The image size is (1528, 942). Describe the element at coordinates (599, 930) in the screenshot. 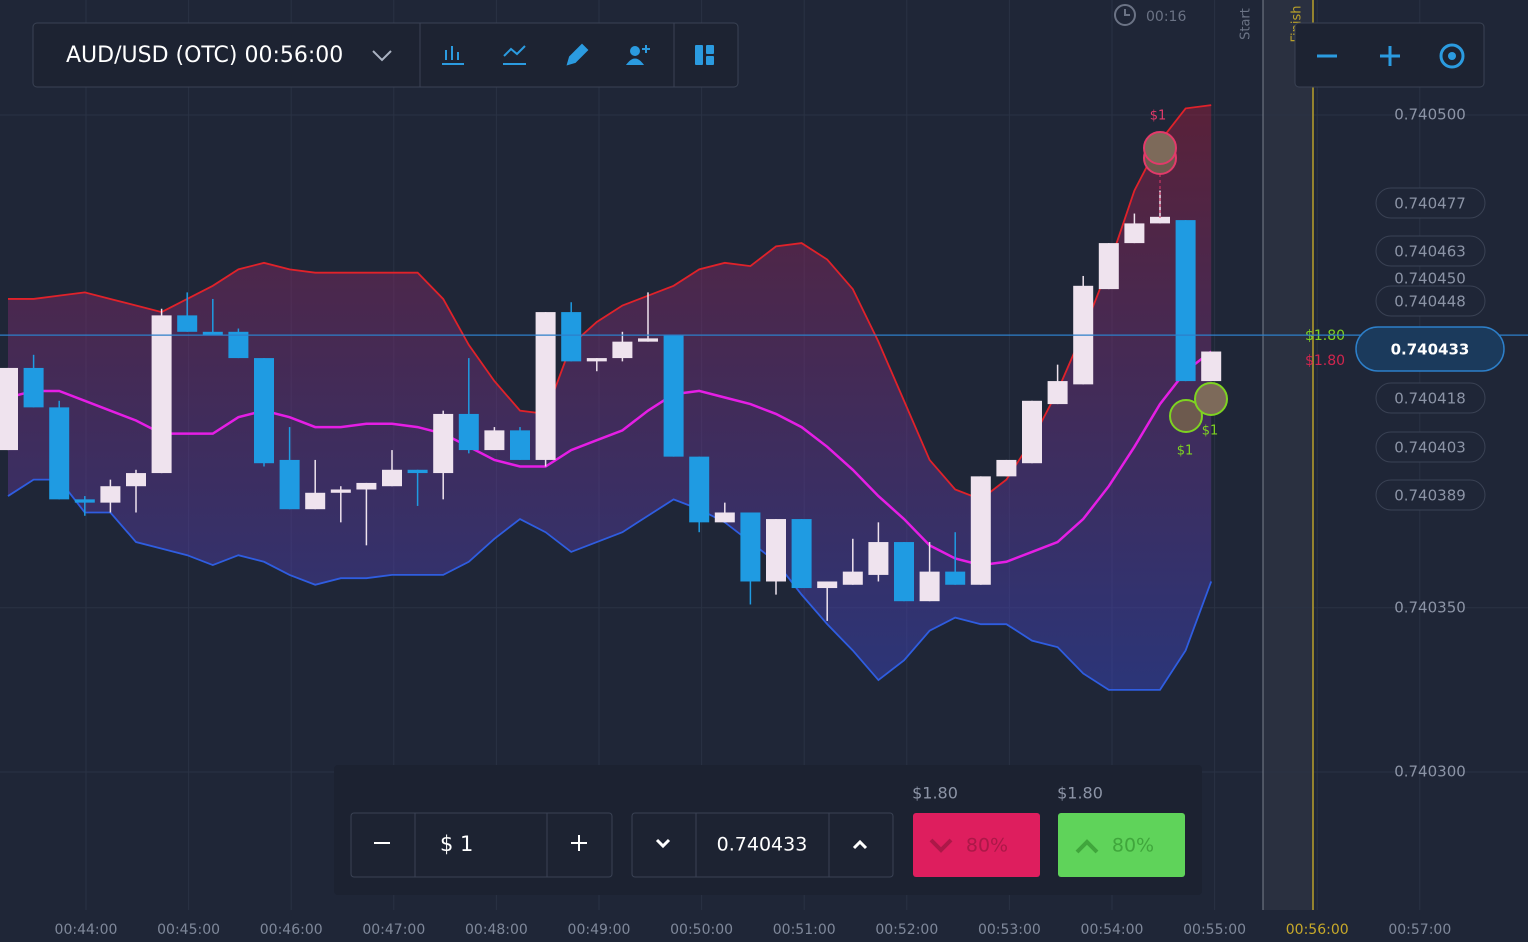

I see `x-tick-label: 00:49:00` at that location.